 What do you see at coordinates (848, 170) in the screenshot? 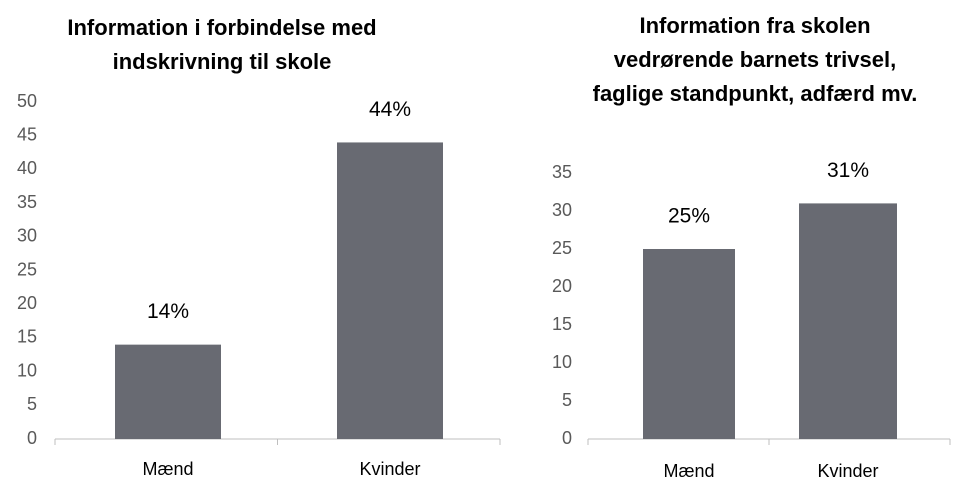
I see `value-label: 31%` at bounding box center [848, 170].